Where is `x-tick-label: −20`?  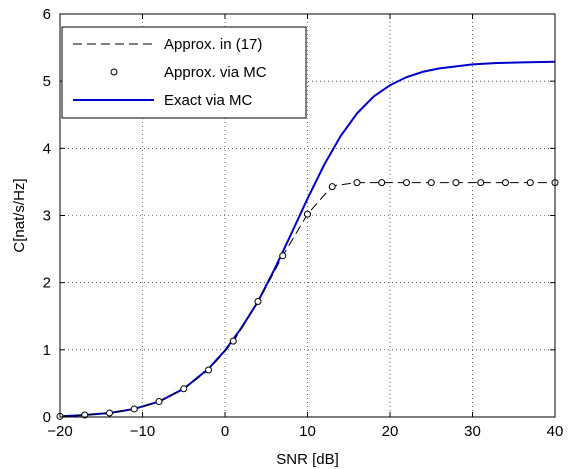 x-tick-label: −20 is located at coordinates (59, 431).